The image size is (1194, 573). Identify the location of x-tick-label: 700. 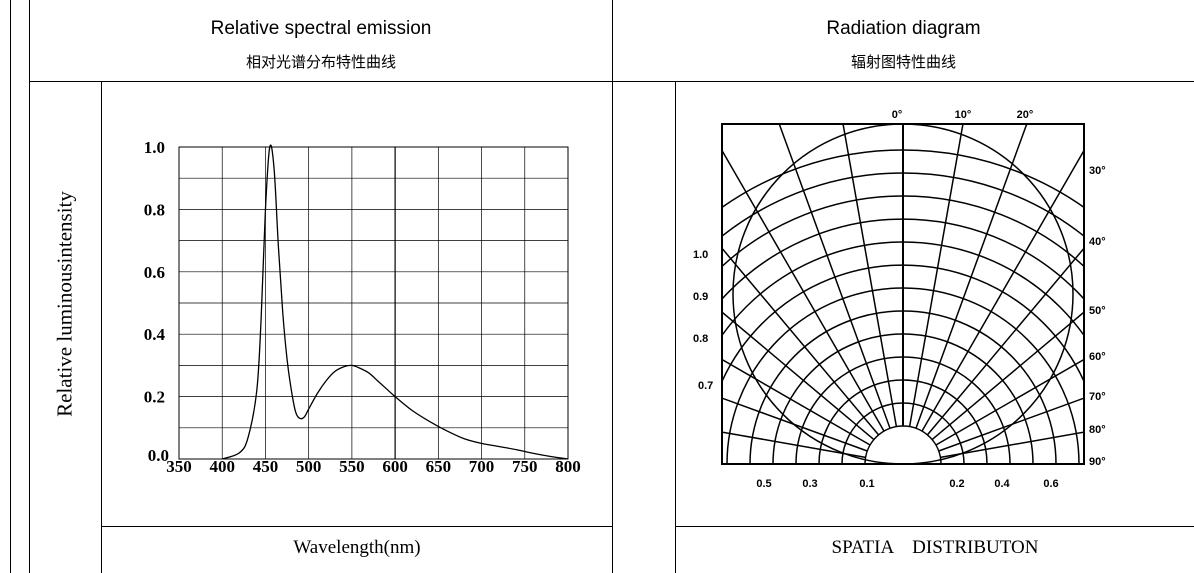
(482, 466).